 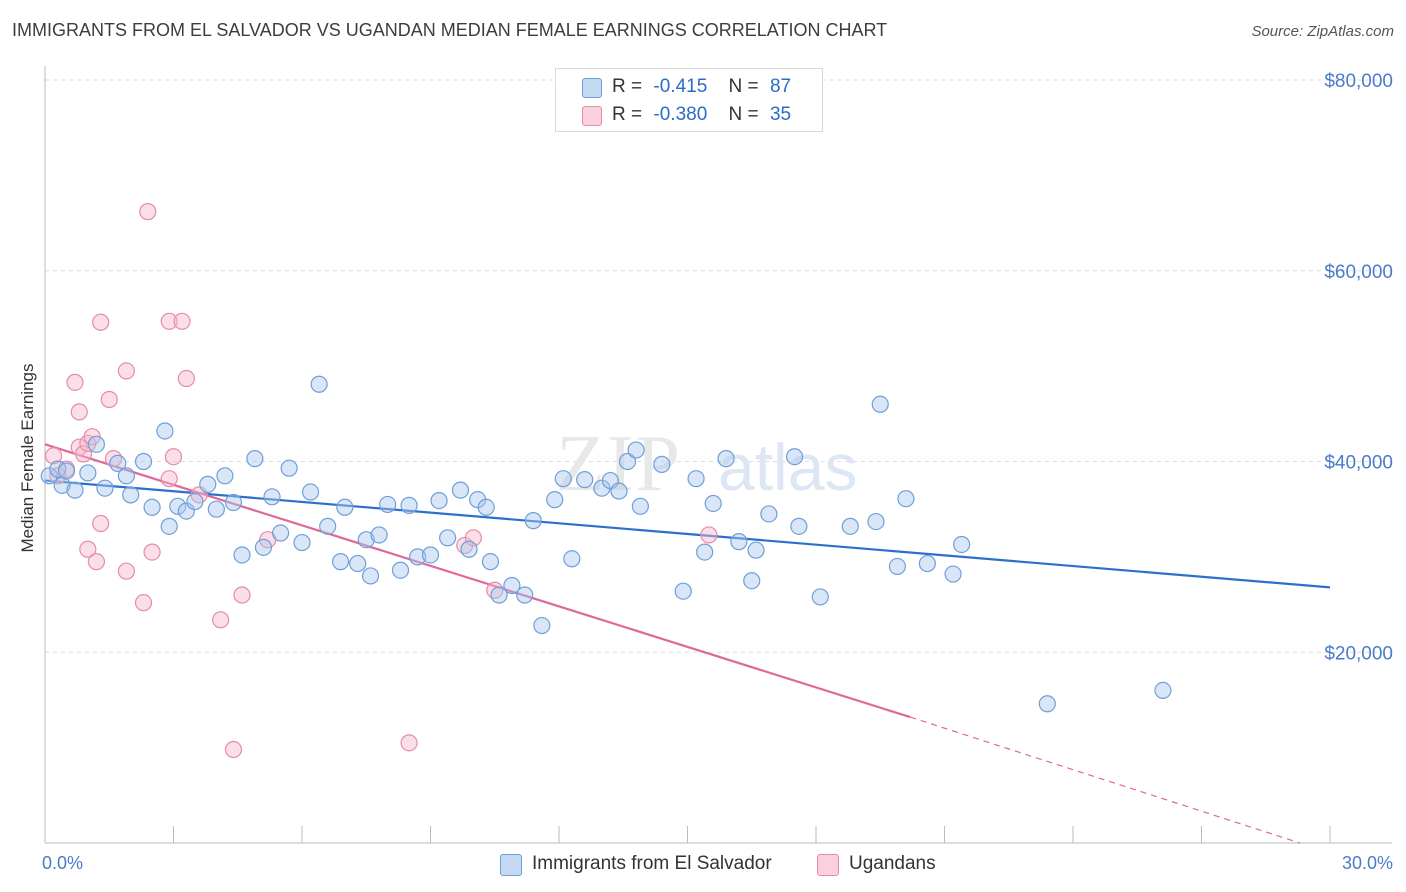 I want to click on legend-swatch-pink, so click(x=592, y=116).